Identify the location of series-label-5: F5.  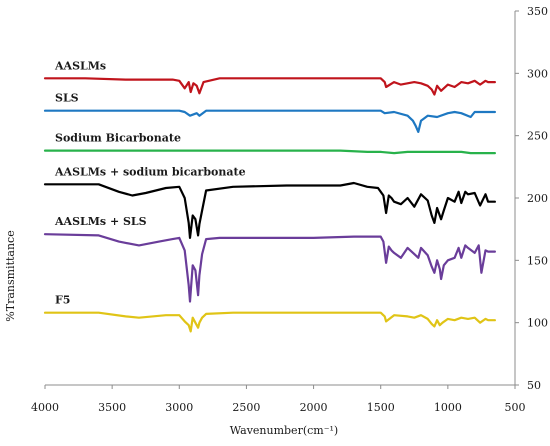
(62, 300).